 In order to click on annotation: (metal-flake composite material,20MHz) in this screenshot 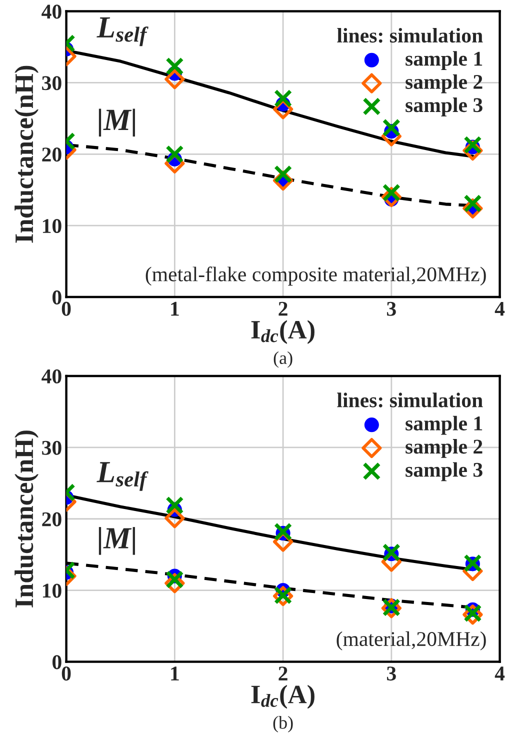, I will do `click(316, 276)`.